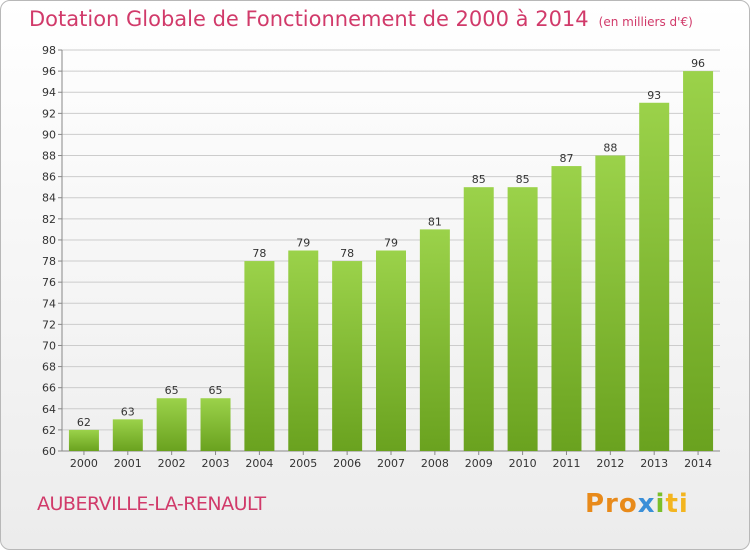 This screenshot has width=750, height=550. Describe the element at coordinates (566, 158) in the screenshot. I see `bar-value-label: 87` at that location.